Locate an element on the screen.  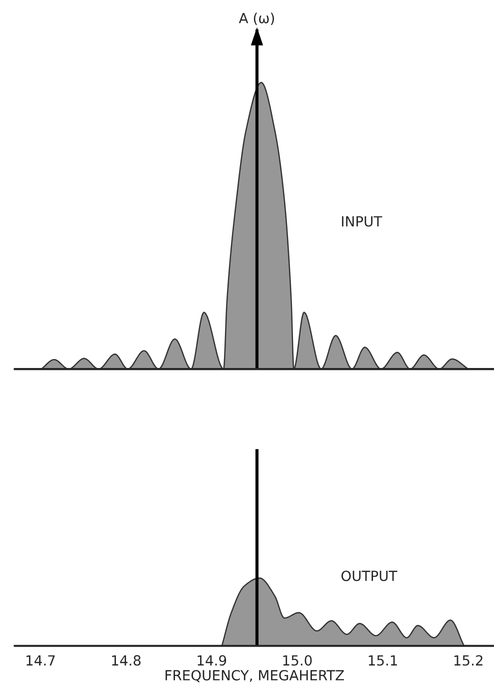
x-tick-label: 14.7 is located at coordinates (40, 660).